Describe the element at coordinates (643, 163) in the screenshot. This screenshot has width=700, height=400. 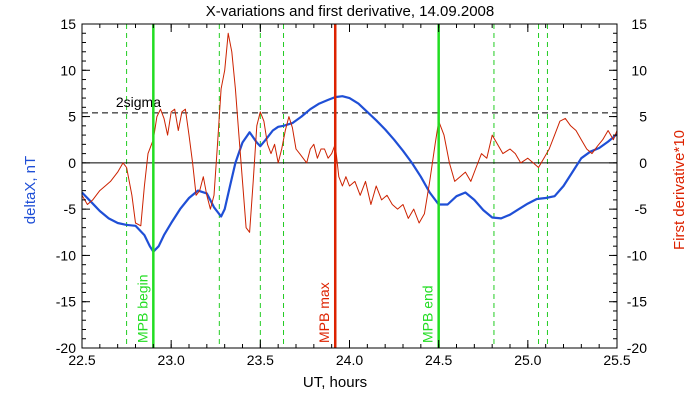
I see `y-tick-label-right: 0` at that location.